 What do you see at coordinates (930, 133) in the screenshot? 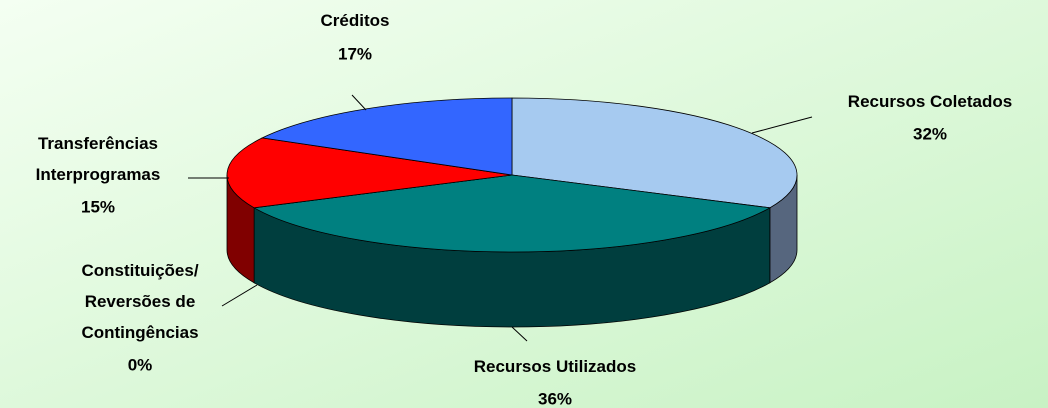
I see `value-label: 32%` at bounding box center [930, 133].